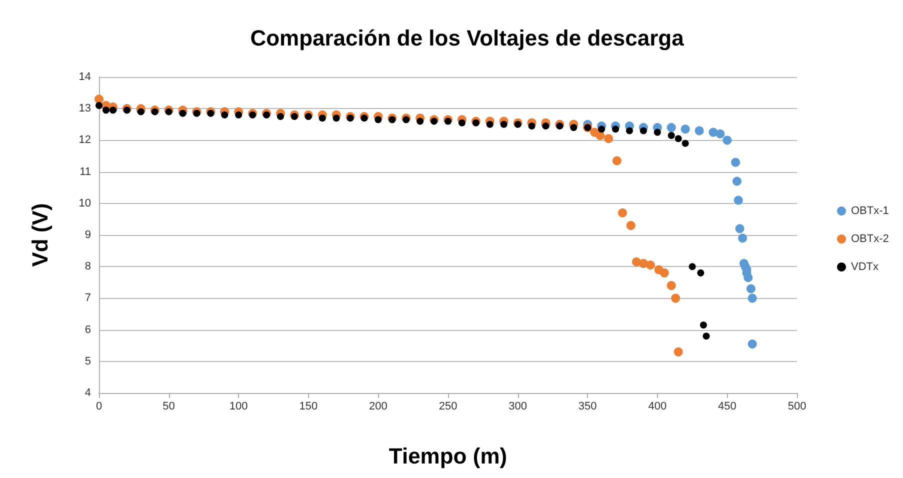 This screenshot has width=903, height=478. What do you see at coordinates (84, 203) in the screenshot?
I see `y-tick-label: 10` at bounding box center [84, 203].